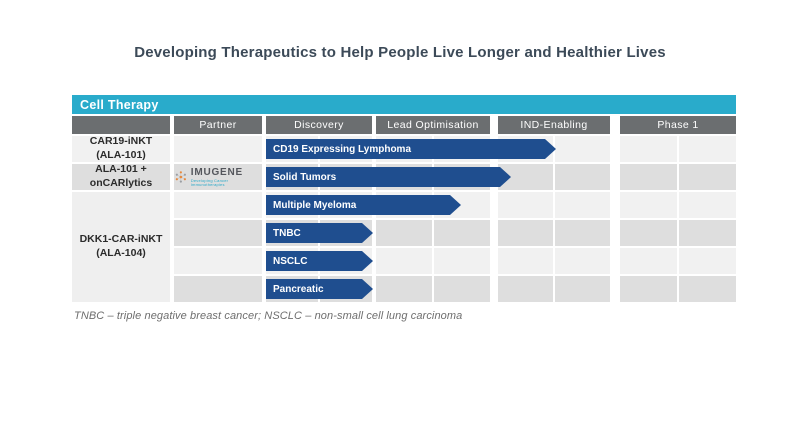  Describe the element at coordinates (121, 183) in the screenshot. I see `program-name: onCARlytics` at that location.